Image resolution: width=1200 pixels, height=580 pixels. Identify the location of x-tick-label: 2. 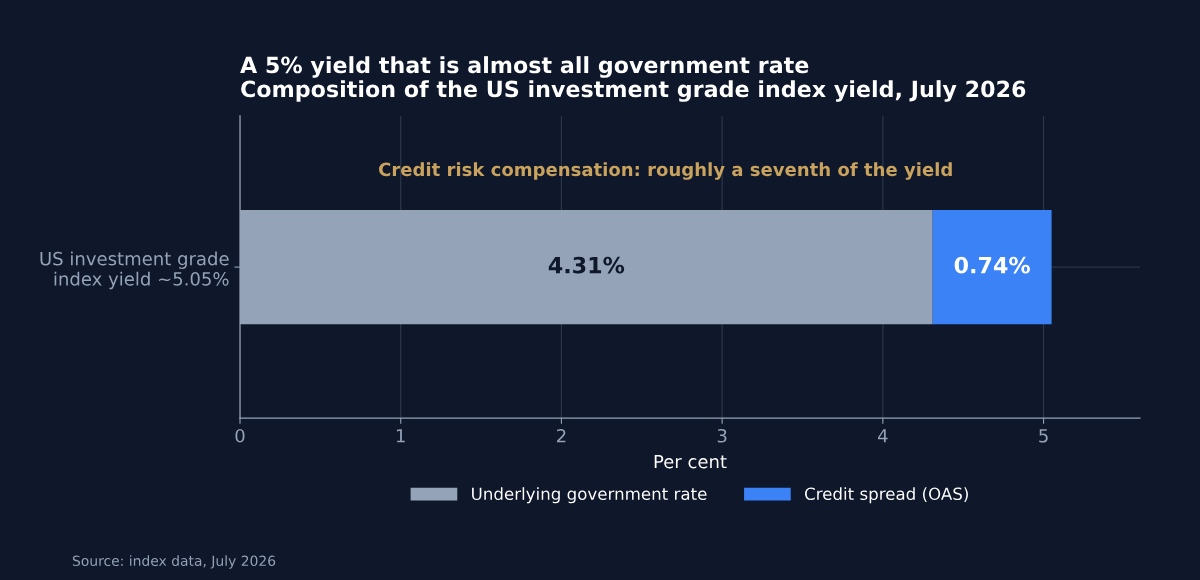
(561, 435).